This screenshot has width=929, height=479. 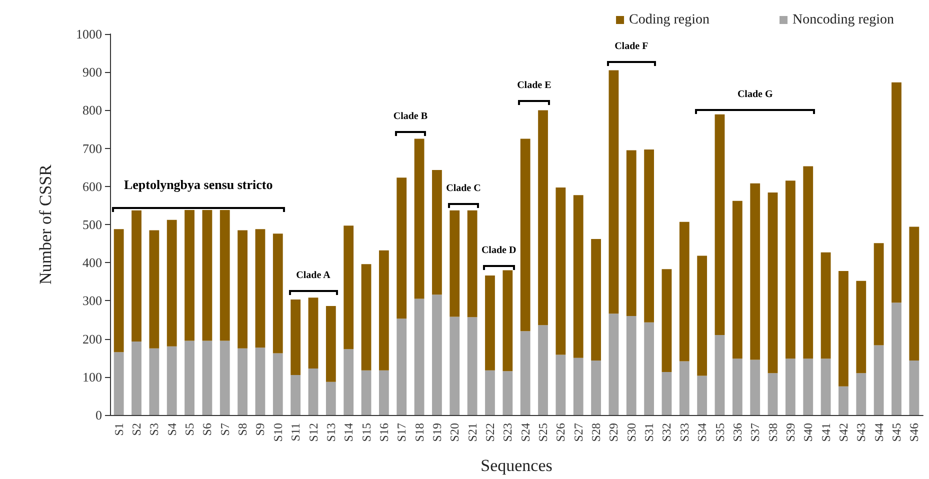 What do you see at coordinates (808, 432) in the screenshot?
I see `x-tick-label: S40` at bounding box center [808, 432].